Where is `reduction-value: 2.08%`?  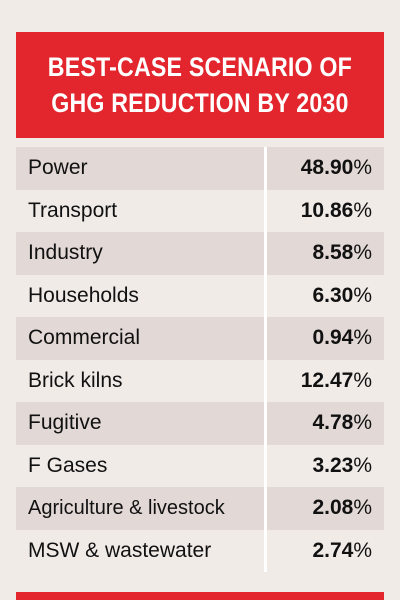 reduction-value: 2.08% is located at coordinates (342, 508).